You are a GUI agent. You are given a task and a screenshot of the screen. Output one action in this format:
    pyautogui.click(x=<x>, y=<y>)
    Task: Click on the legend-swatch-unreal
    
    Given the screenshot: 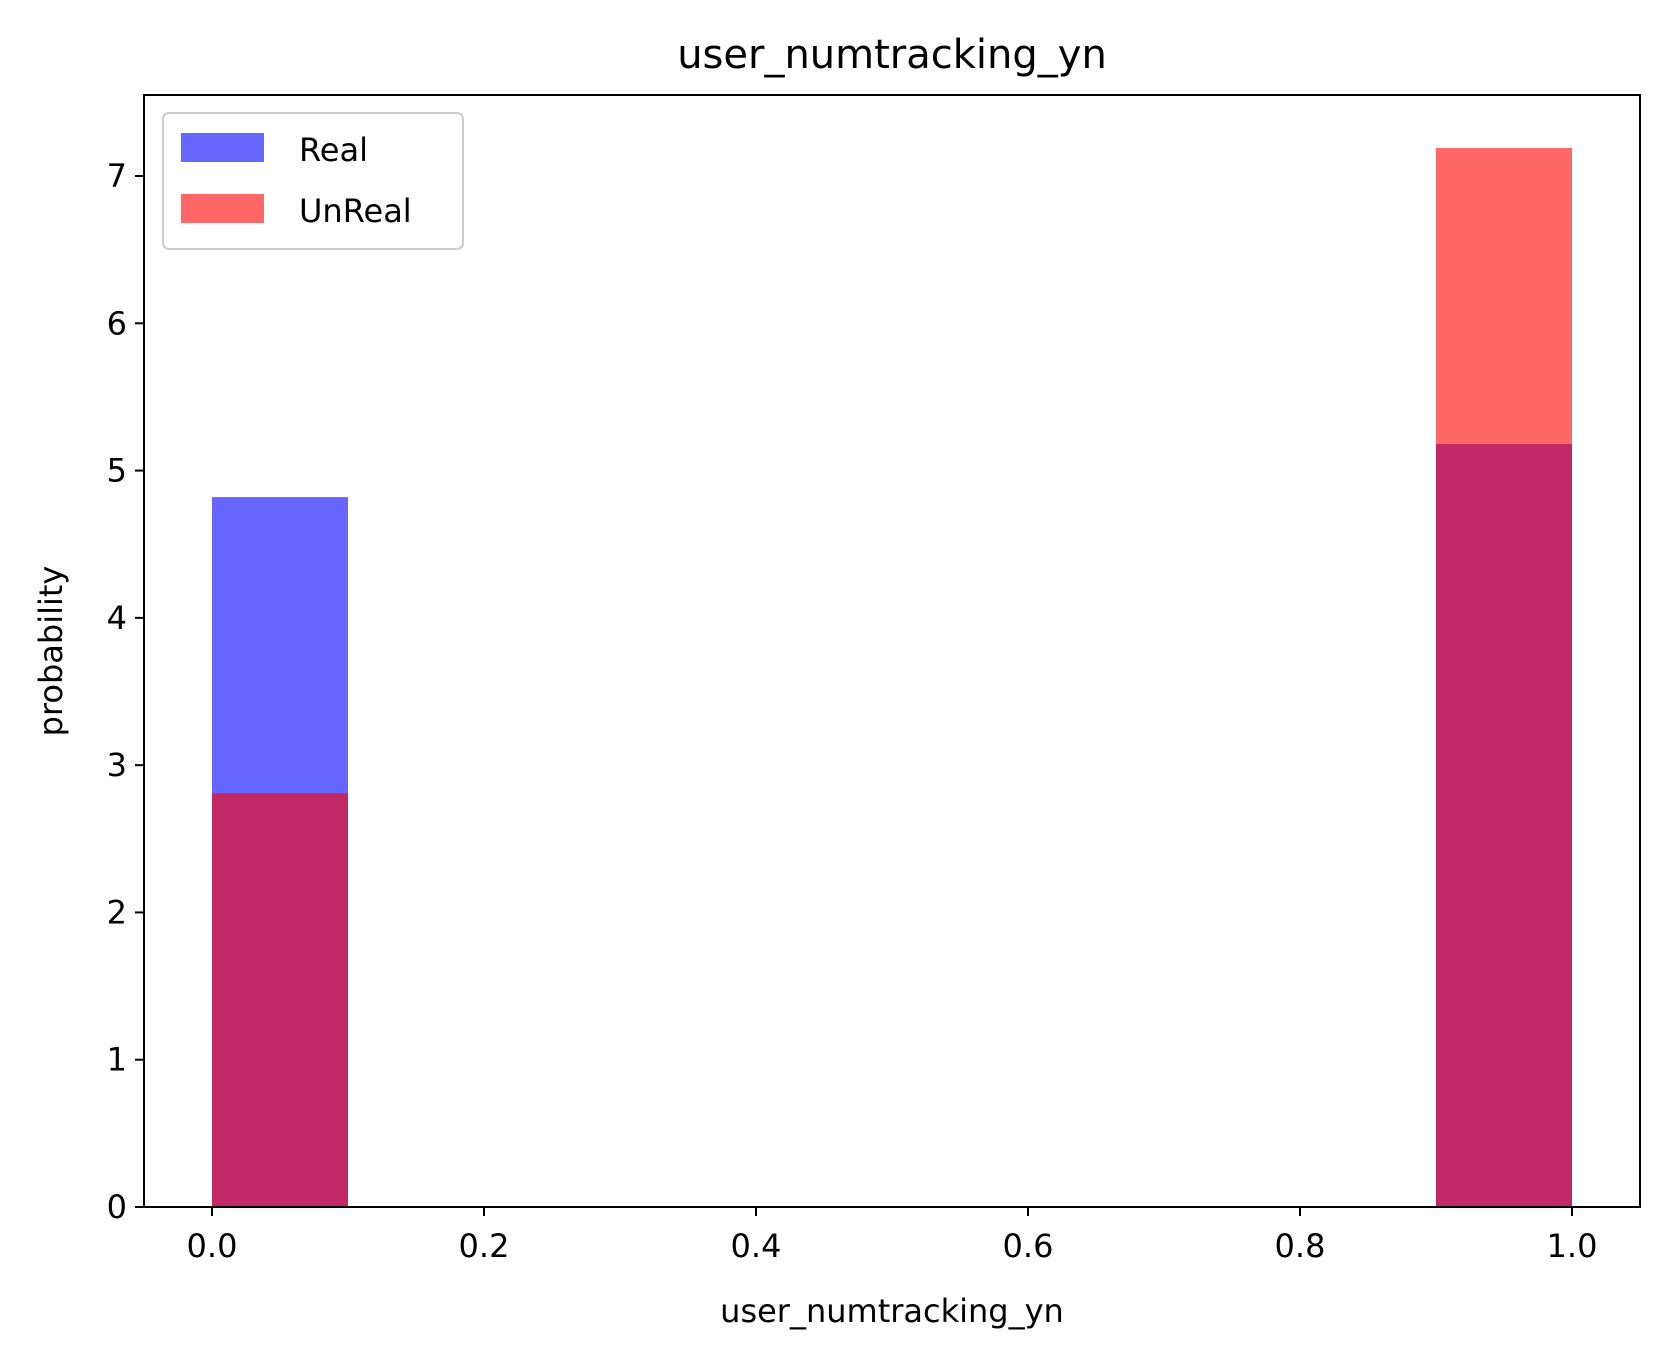 What is the action you would take?
    pyautogui.click(x=222, y=208)
    